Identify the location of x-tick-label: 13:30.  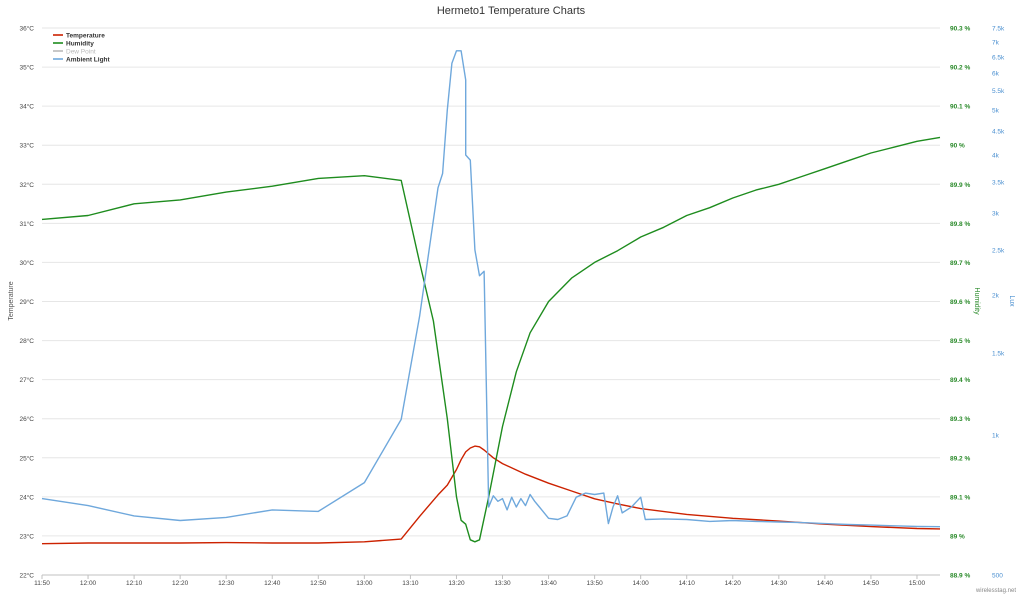
(502, 583).